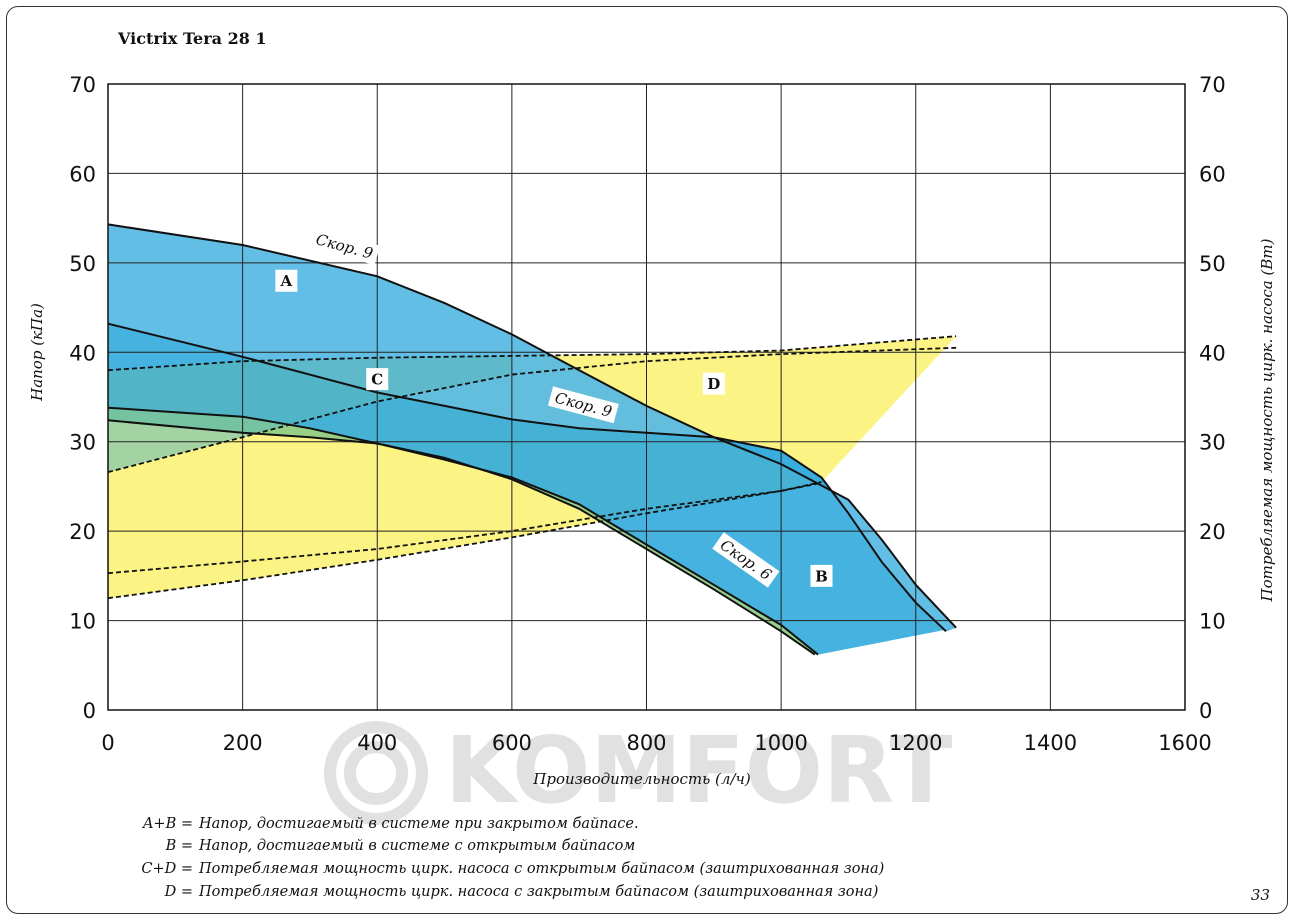 The height and width of the screenshot is (921, 1292). I want to click on y-tick-label: 30, so click(82, 443).